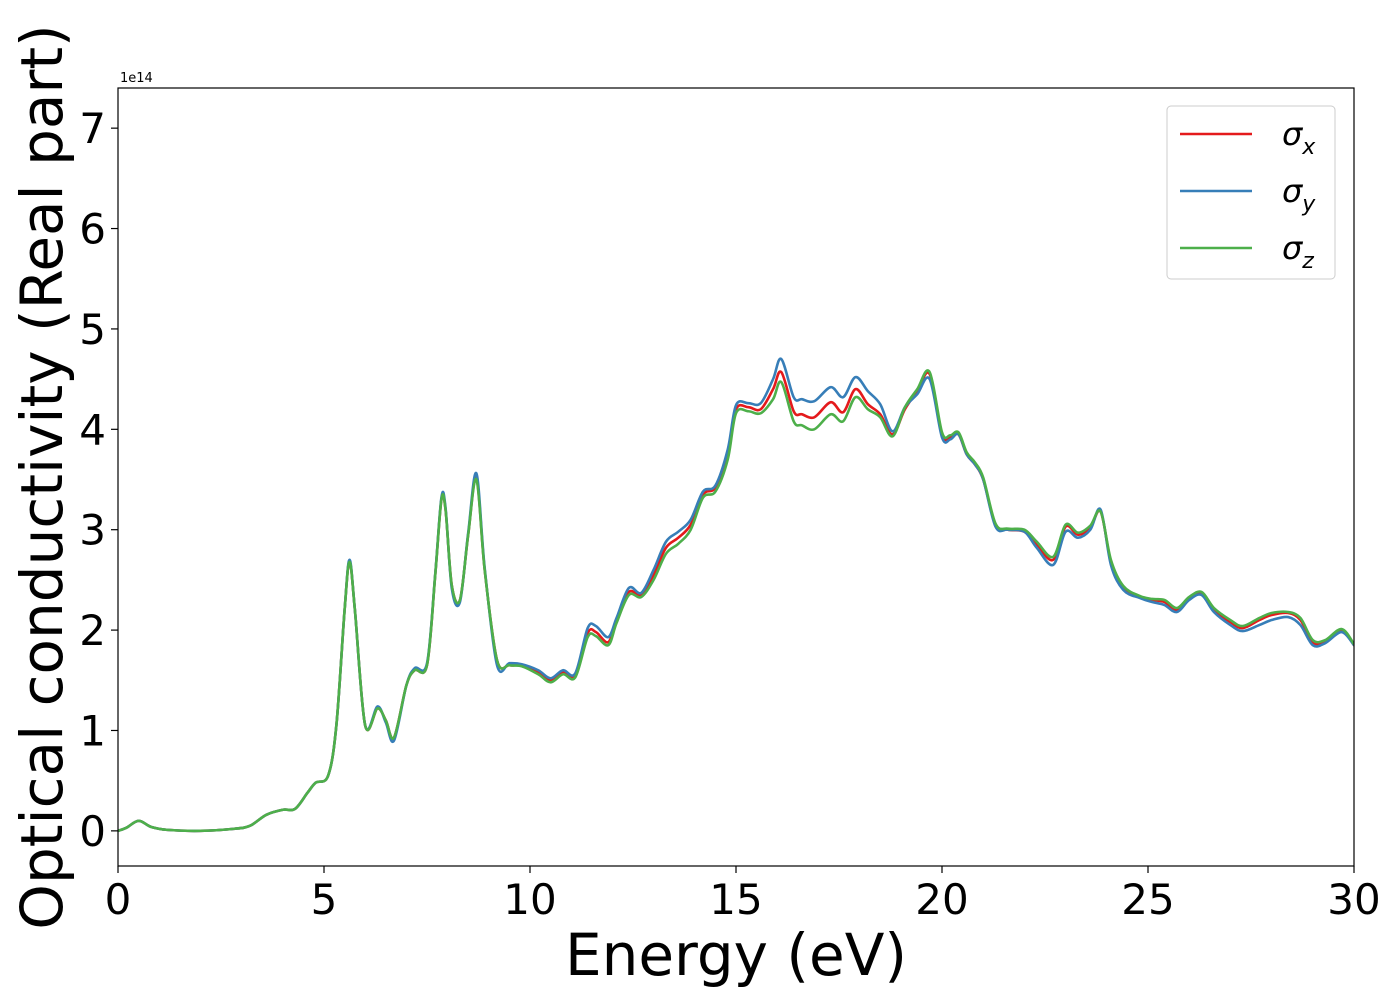 The width and height of the screenshot is (1400, 1000). What do you see at coordinates (1299, 194) in the screenshot?
I see `legend-label-y: σy` at bounding box center [1299, 194].